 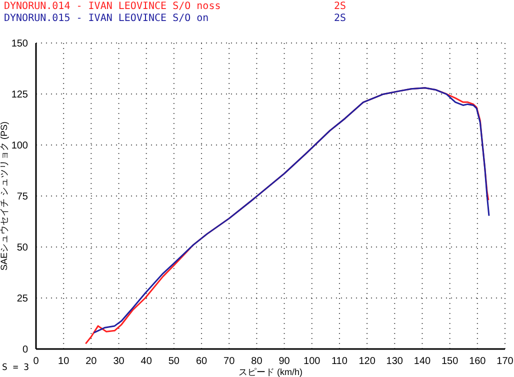 What do you see at coordinates (202, 362) in the screenshot?
I see `x-tick-label: 60` at bounding box center [202, 362].